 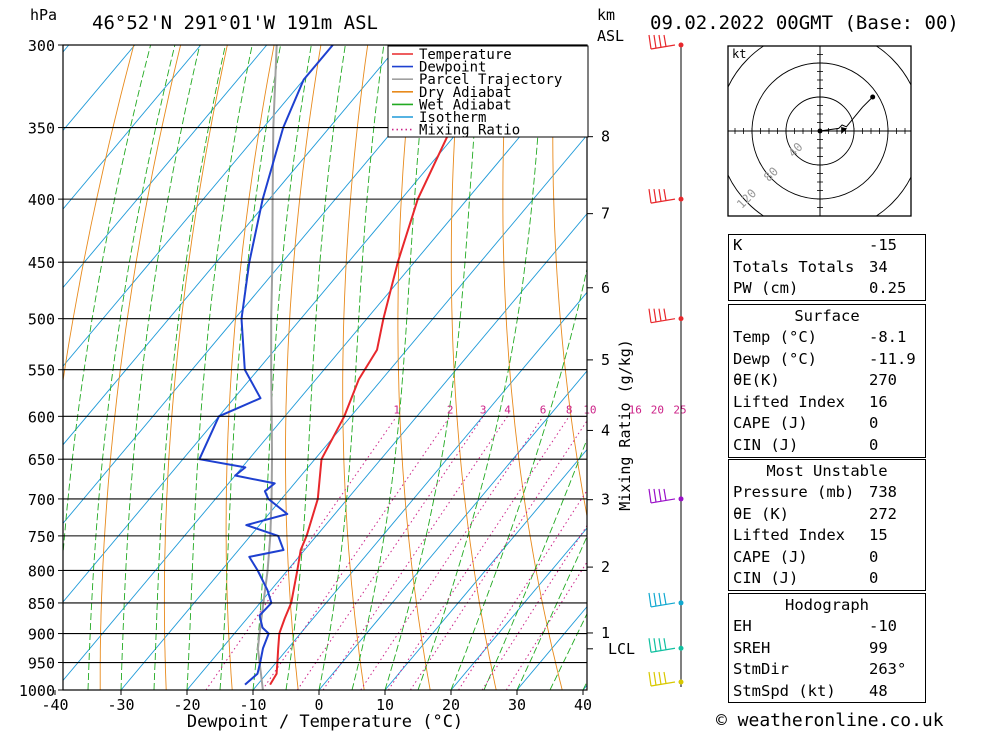 What do you see at coordinates (657, 409) in the screenshot?
I see `mixing-ratio-label: 20` at bounding box center [657, 409].